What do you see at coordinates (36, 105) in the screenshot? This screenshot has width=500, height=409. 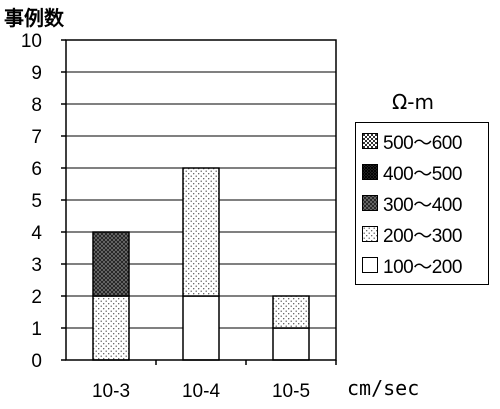 I see `y-tick-label: 8` at bounding box center [36, 105].